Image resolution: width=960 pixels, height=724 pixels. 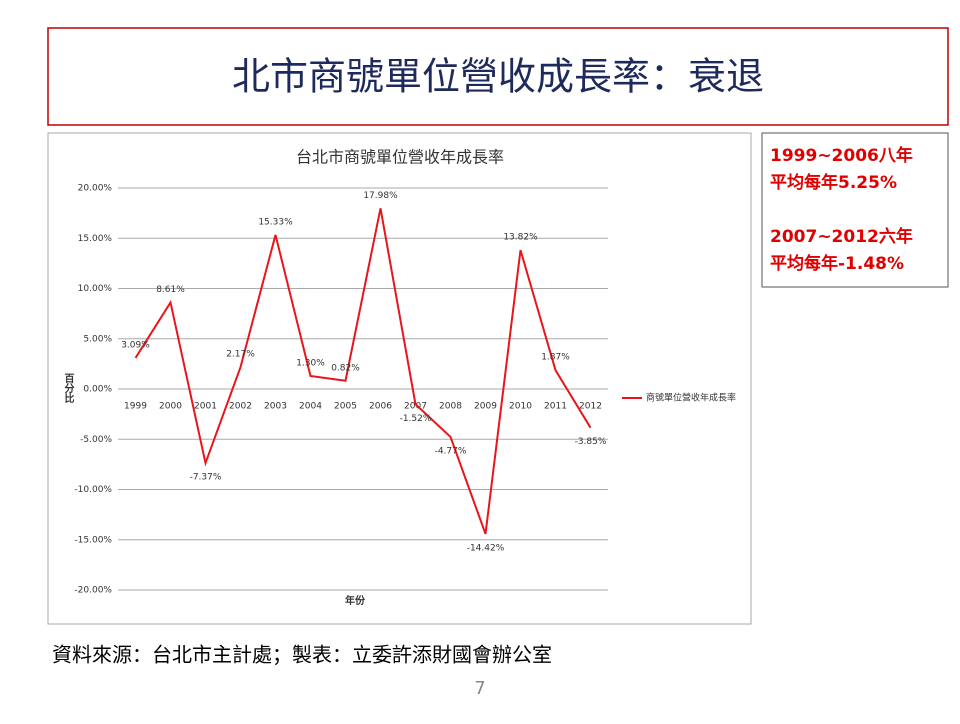 What do you see at coordinates (97, 339) in the screenshot?
I see `y-tick-label: 5.00%` at bounding box center [97, 339].